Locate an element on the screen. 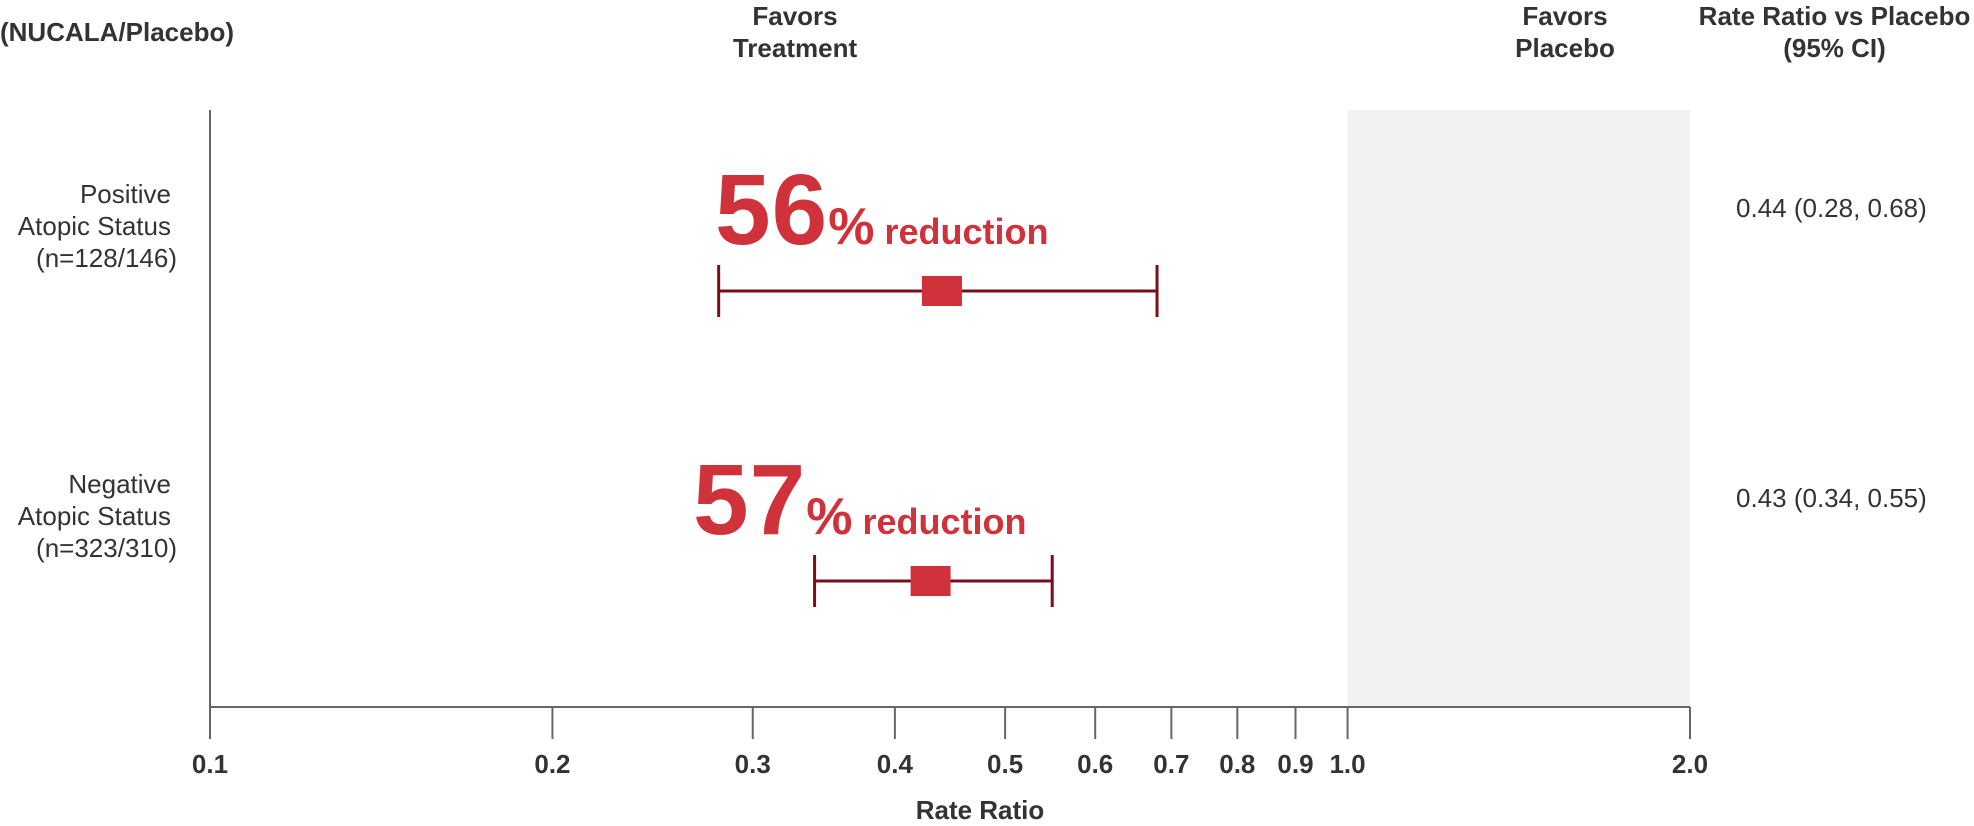 Image resolution: width=1974 pixels, height=826 pixels. favors-placebo-line-2: Placebo is located at coordinates (1565, 48).